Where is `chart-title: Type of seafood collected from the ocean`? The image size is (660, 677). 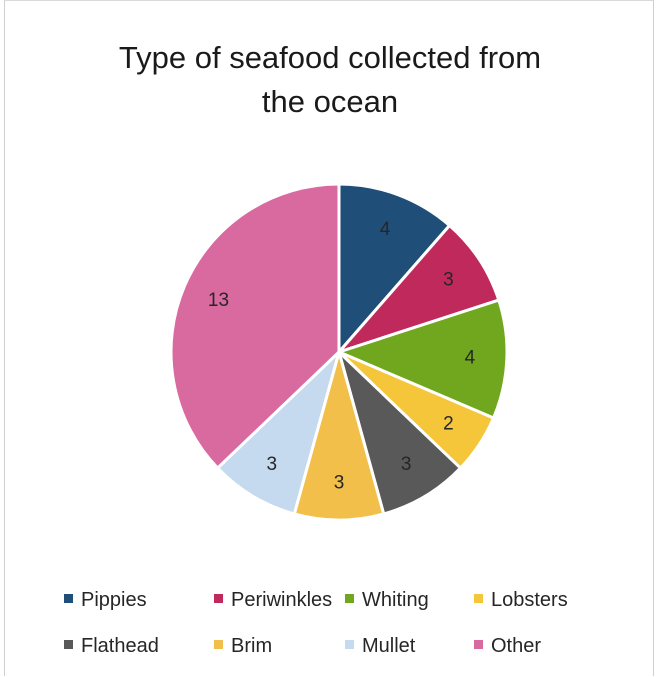 chart-title: Type of seafood collected from the ocean is located at coordinates (330, 80).